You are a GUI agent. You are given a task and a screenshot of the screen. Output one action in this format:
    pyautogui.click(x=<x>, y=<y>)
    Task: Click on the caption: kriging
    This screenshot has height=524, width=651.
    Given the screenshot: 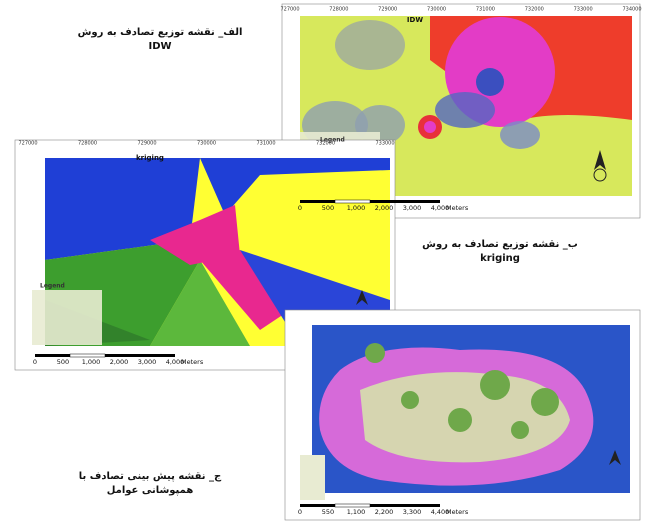 What is the action you would take?
    pyautogui.click(x=500, y=258)
    